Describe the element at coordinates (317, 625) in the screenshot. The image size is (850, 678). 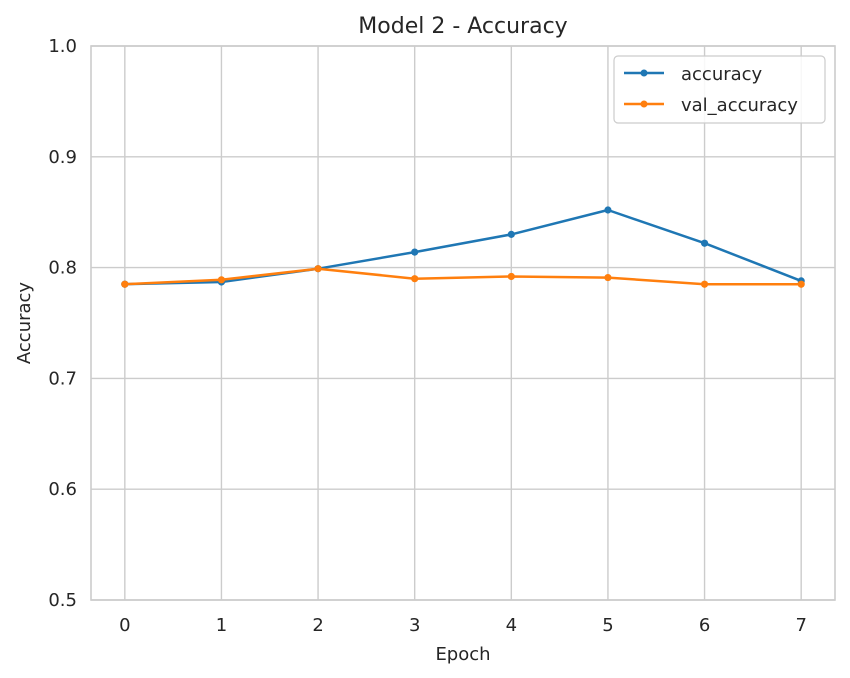
I see `x-tick-label: 2` at that location.